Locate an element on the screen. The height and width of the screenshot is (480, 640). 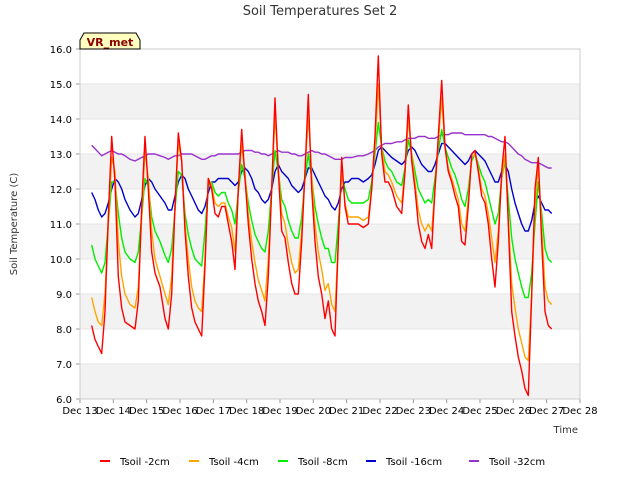
chart-title: Soil Temperatures Set 2 is located at coordinates (320, 11).